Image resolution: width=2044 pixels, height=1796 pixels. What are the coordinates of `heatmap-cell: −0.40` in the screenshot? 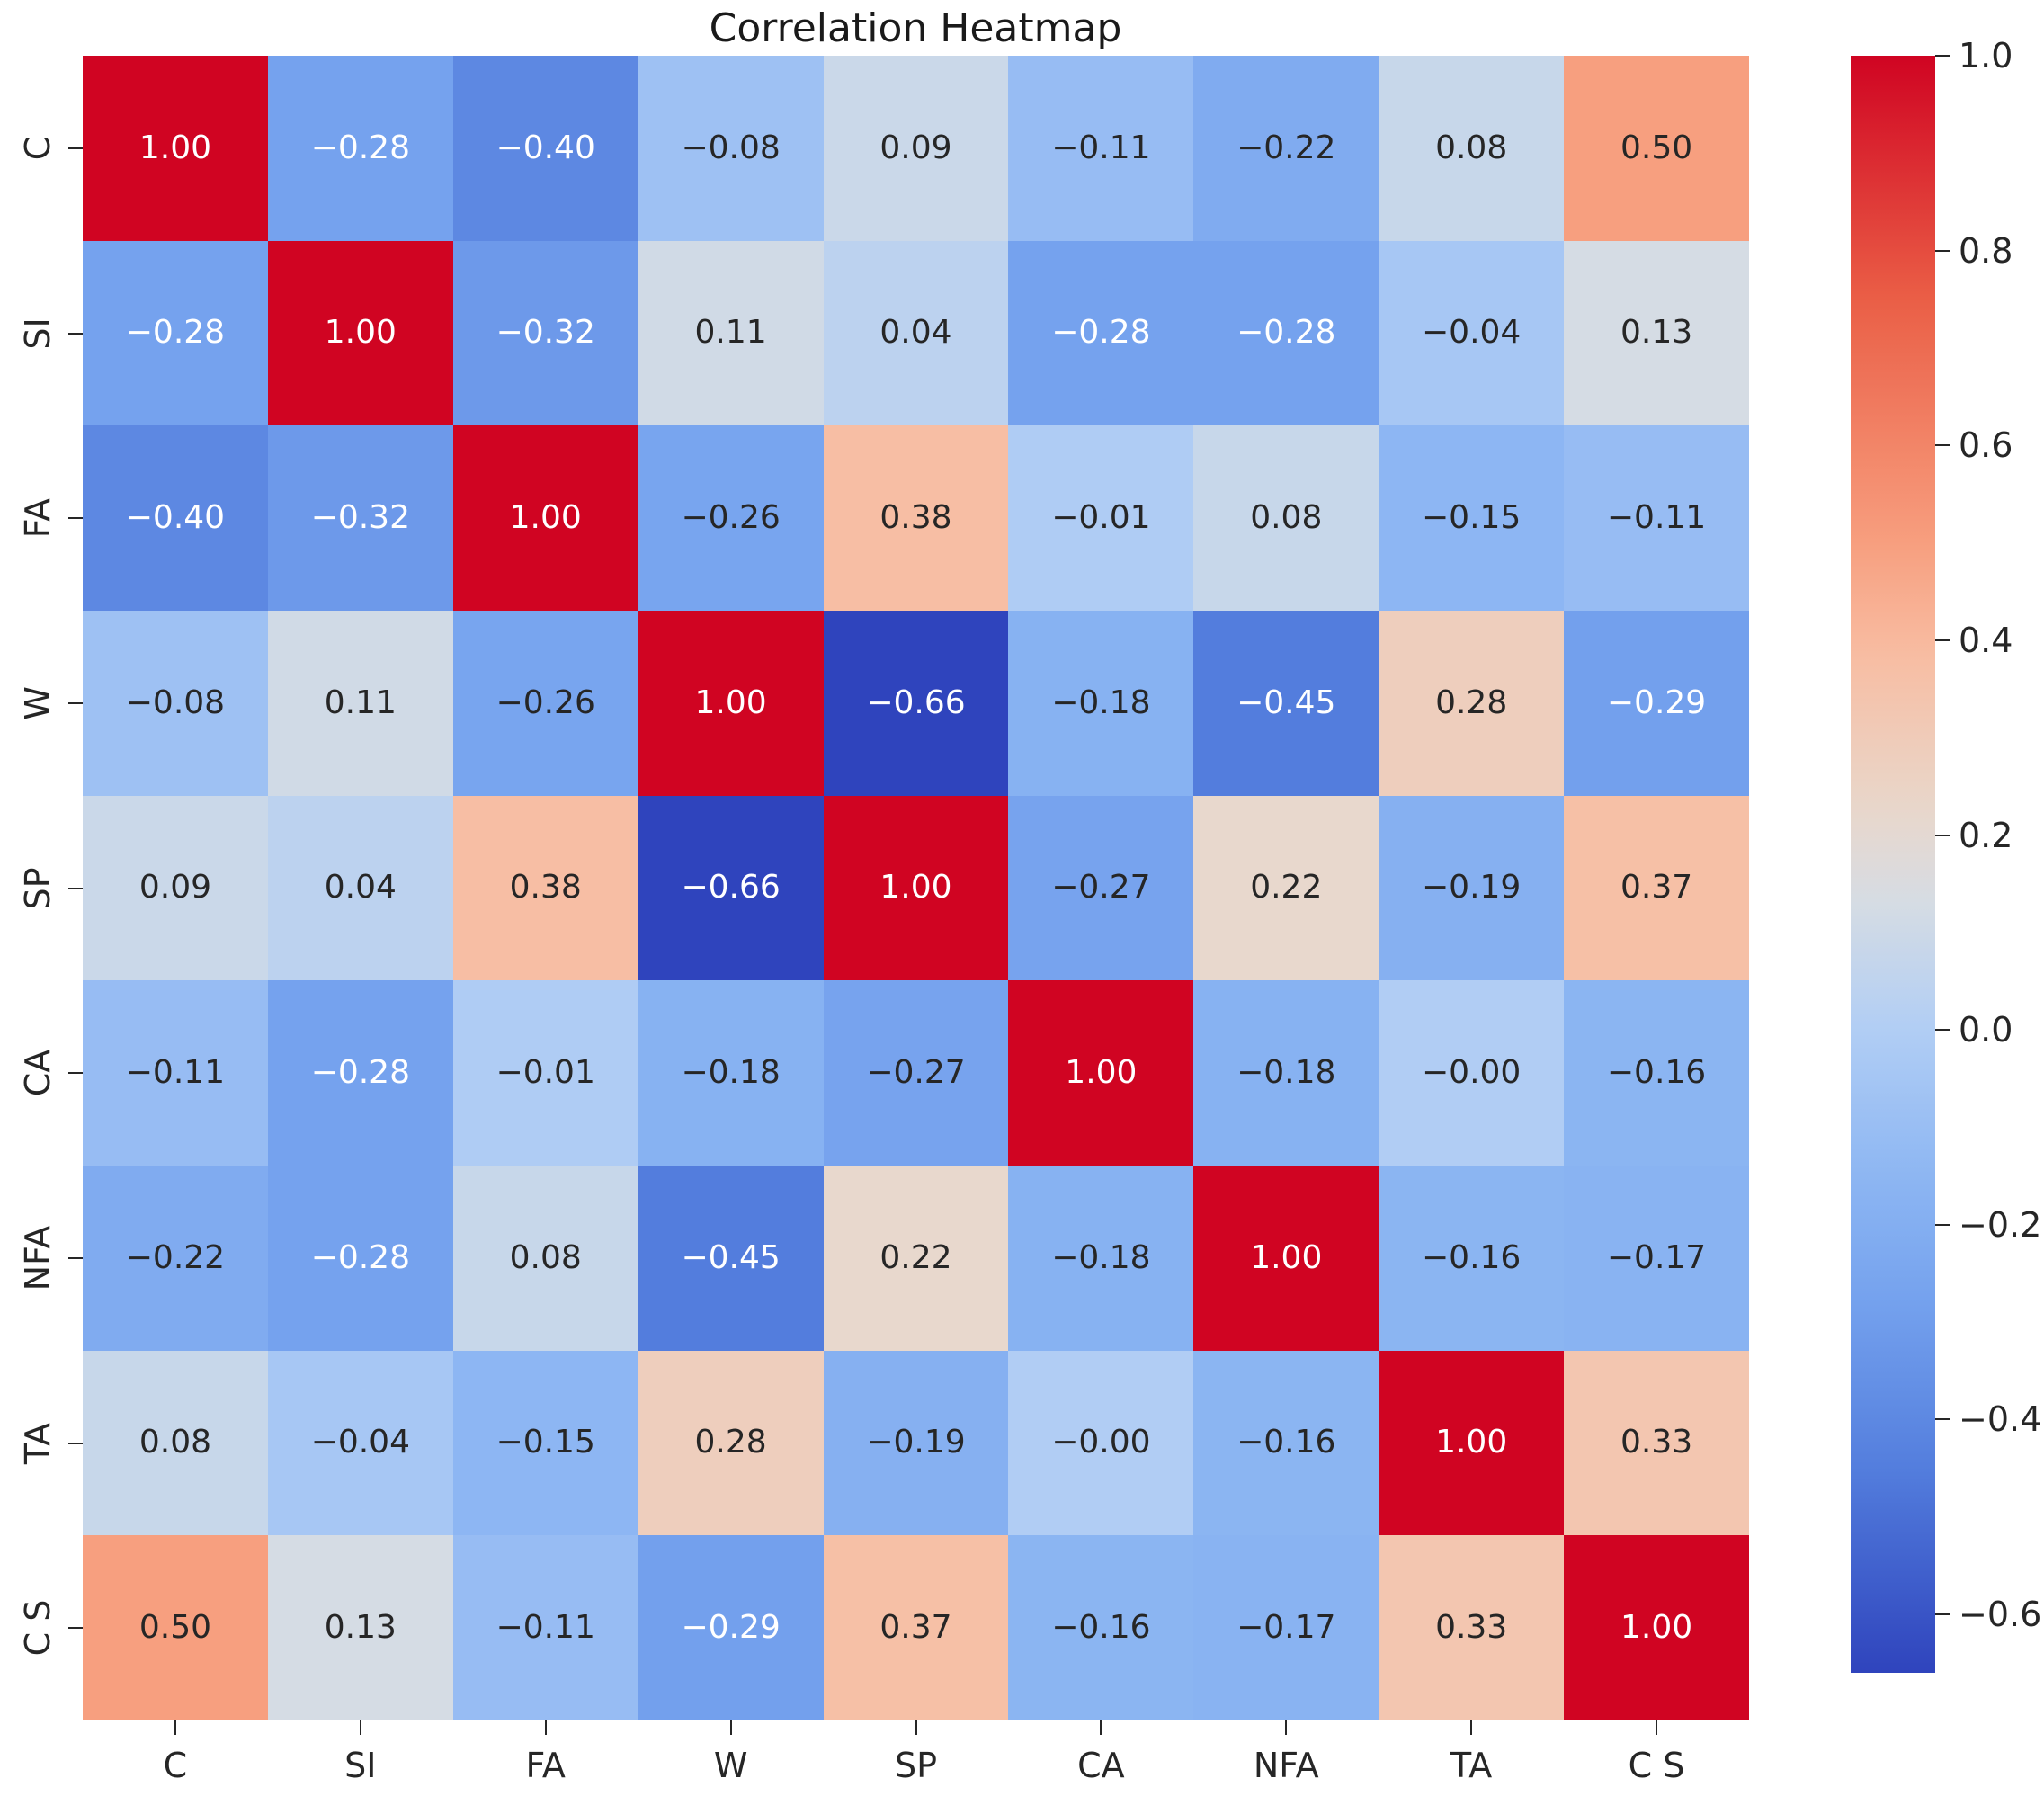 It's located at (545, 149).